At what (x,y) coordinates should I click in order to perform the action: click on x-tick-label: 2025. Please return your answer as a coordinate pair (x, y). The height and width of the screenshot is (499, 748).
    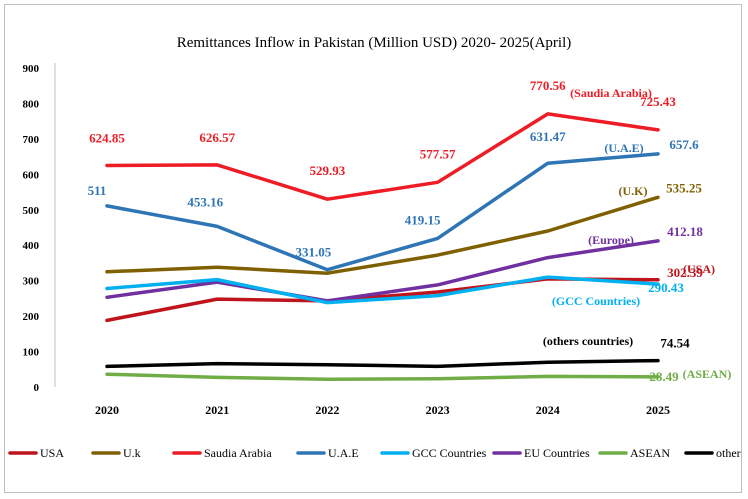
    Looking at the image, I should click on (658, 410).